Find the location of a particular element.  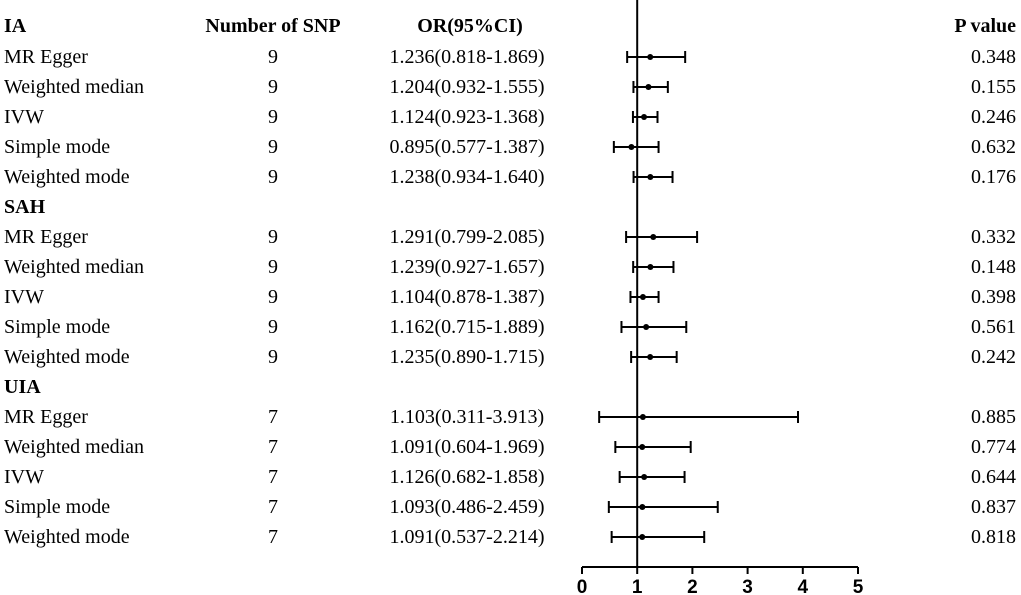

p-value: 0.632 is located at coordinates (993, 147).